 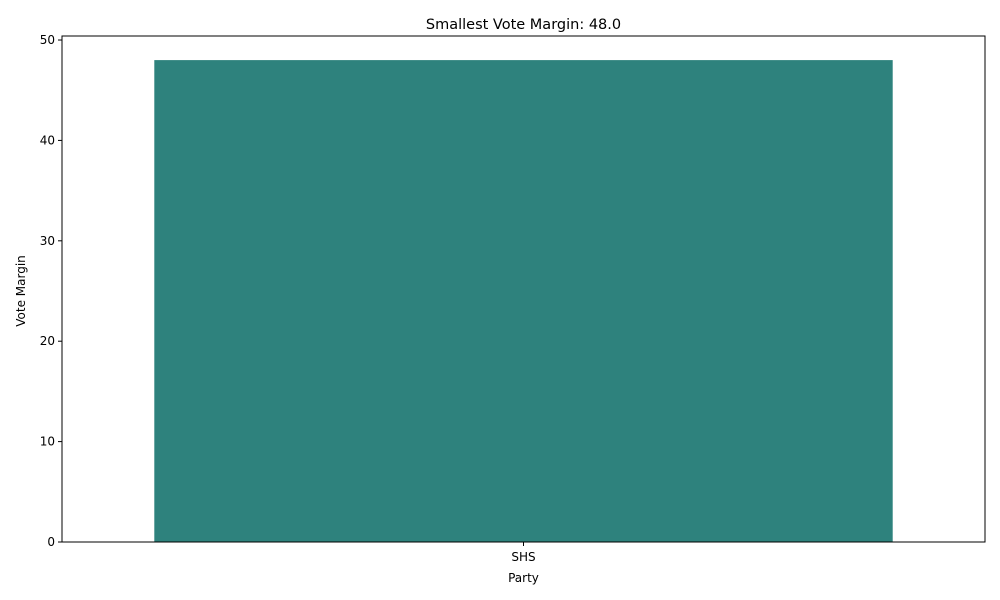 What do you see at coordinates (523, 578) in the screenshot?
I see `x-axis-label: Party` at bounding box center [523, 578].